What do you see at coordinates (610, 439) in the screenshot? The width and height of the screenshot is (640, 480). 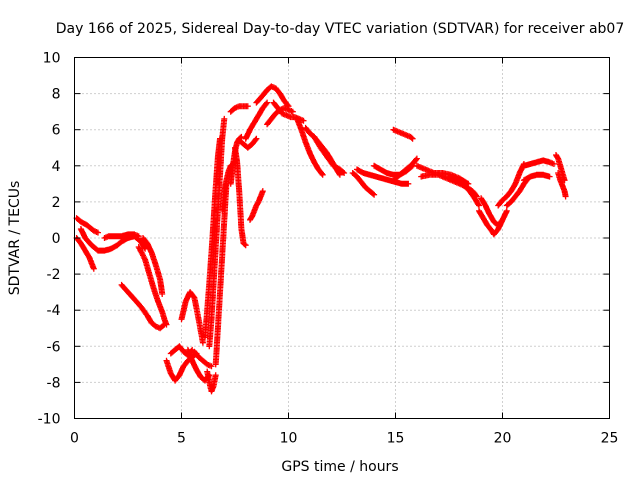 I see `x-tick-label: 25` at bounding box center [610, 439].